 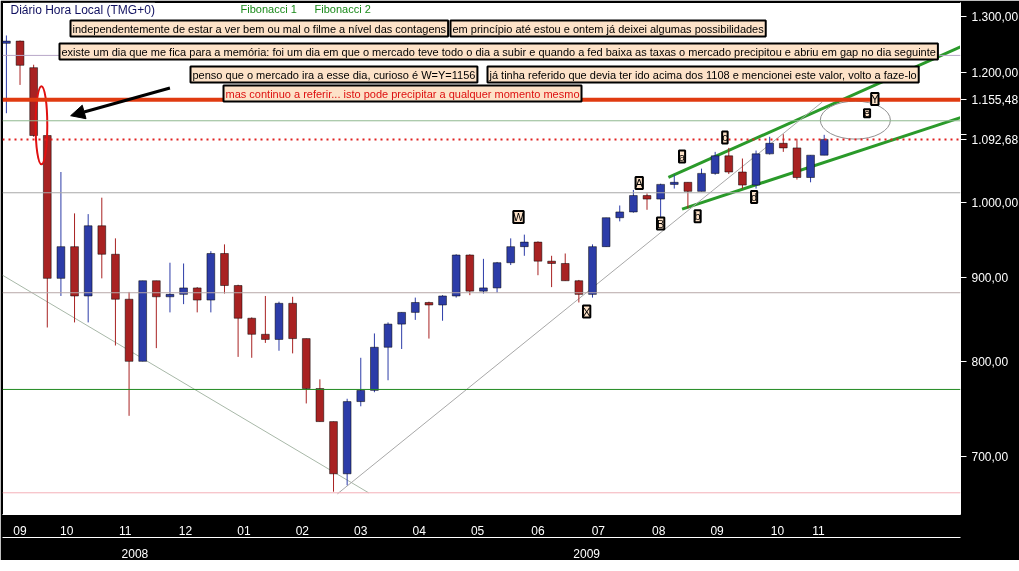 What do you see at coordinates (725, 137) in the screenshot?
I see `annotation: c` at bounding box center [725, 137].